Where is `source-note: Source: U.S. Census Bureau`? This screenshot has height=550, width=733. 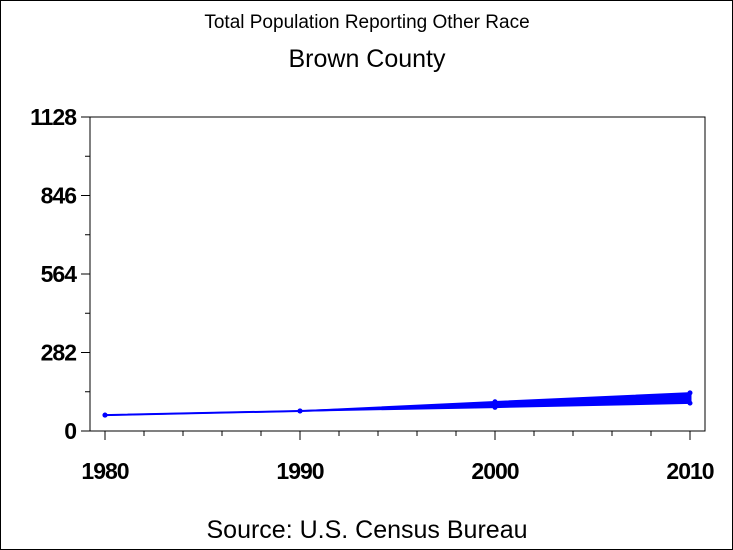
source-note: Source: U.S. Census Bureau is located at coordinates (367, 530).